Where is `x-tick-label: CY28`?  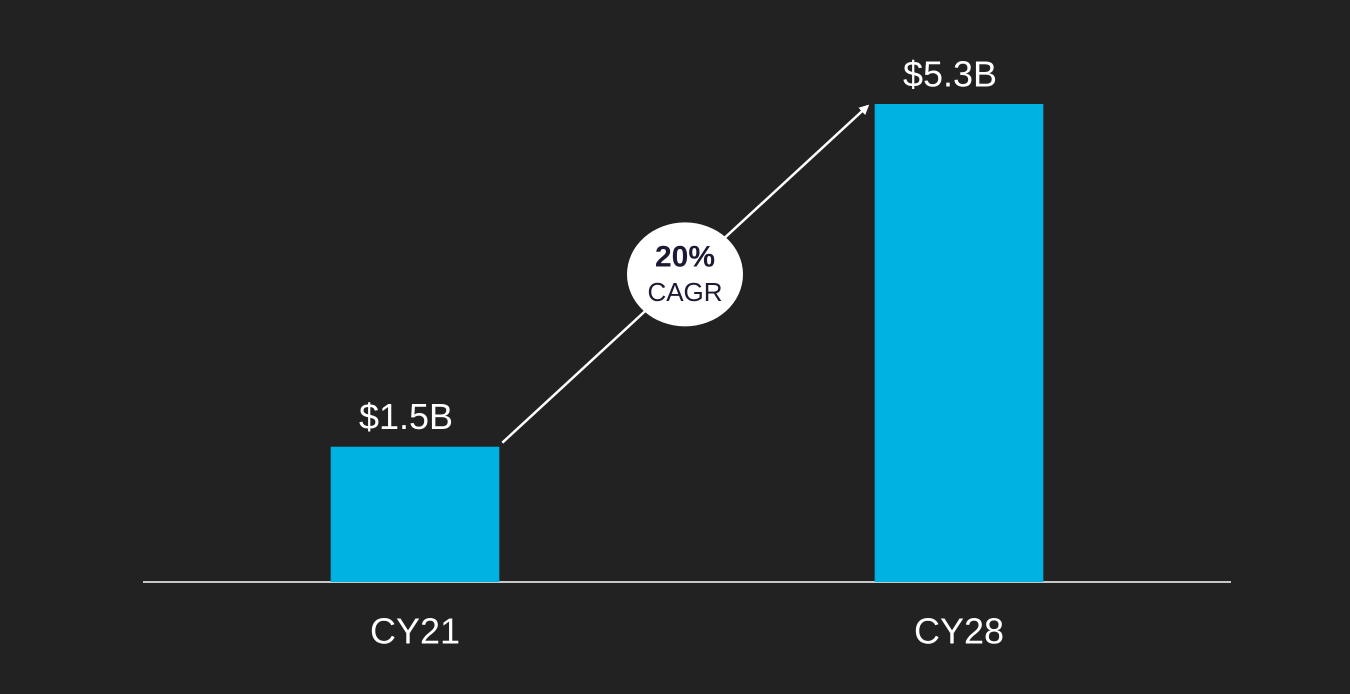
x-tick-label: CY28 is located at coordinates (959, 631).